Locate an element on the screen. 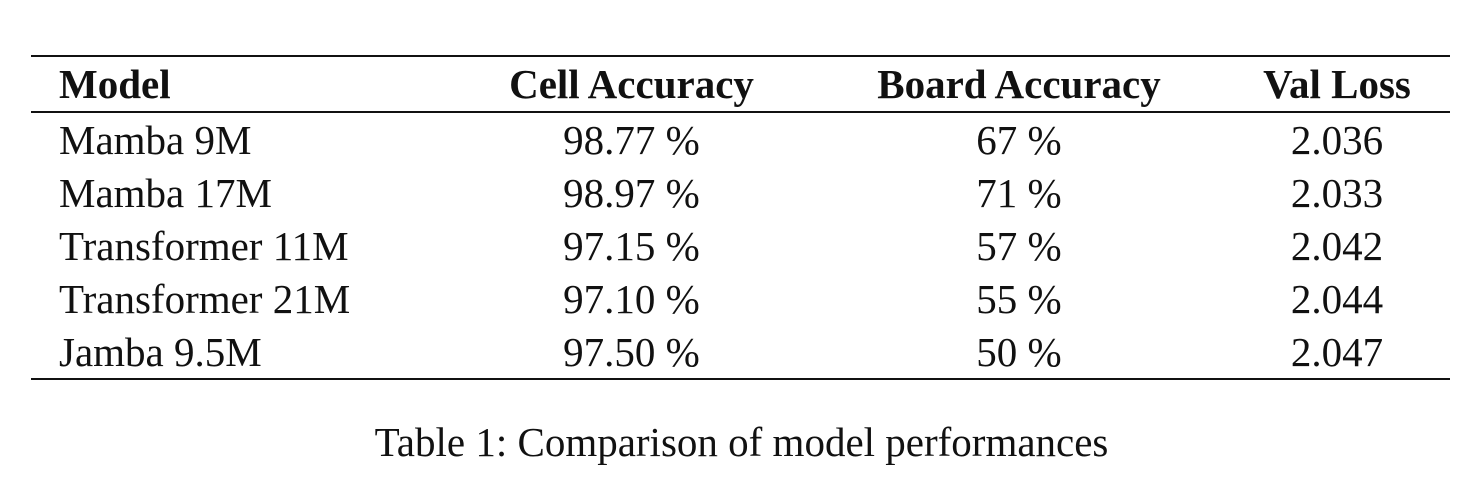  model-cell: Transformer 21M is located at coordinates (205, 298).